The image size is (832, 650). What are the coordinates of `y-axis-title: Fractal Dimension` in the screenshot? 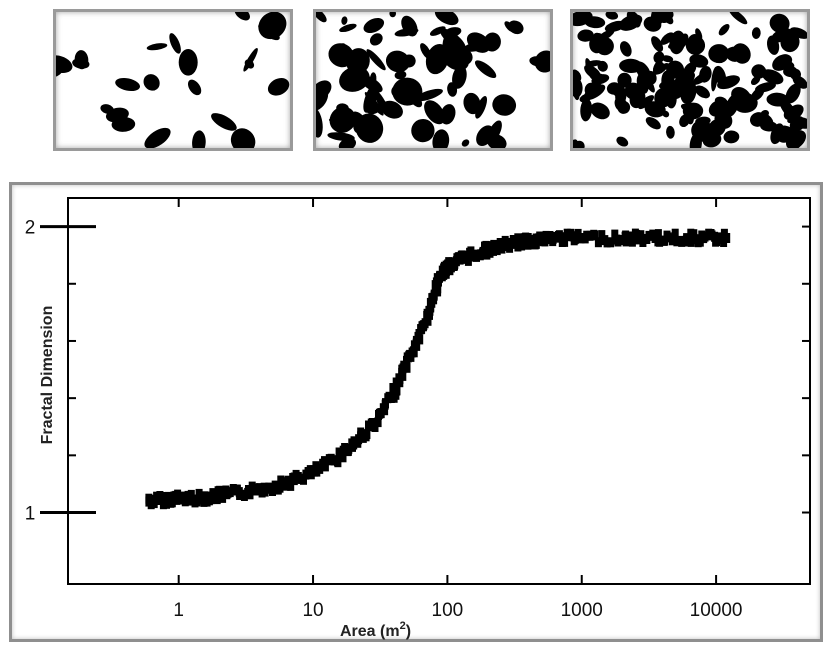 It's located at (47, 375).